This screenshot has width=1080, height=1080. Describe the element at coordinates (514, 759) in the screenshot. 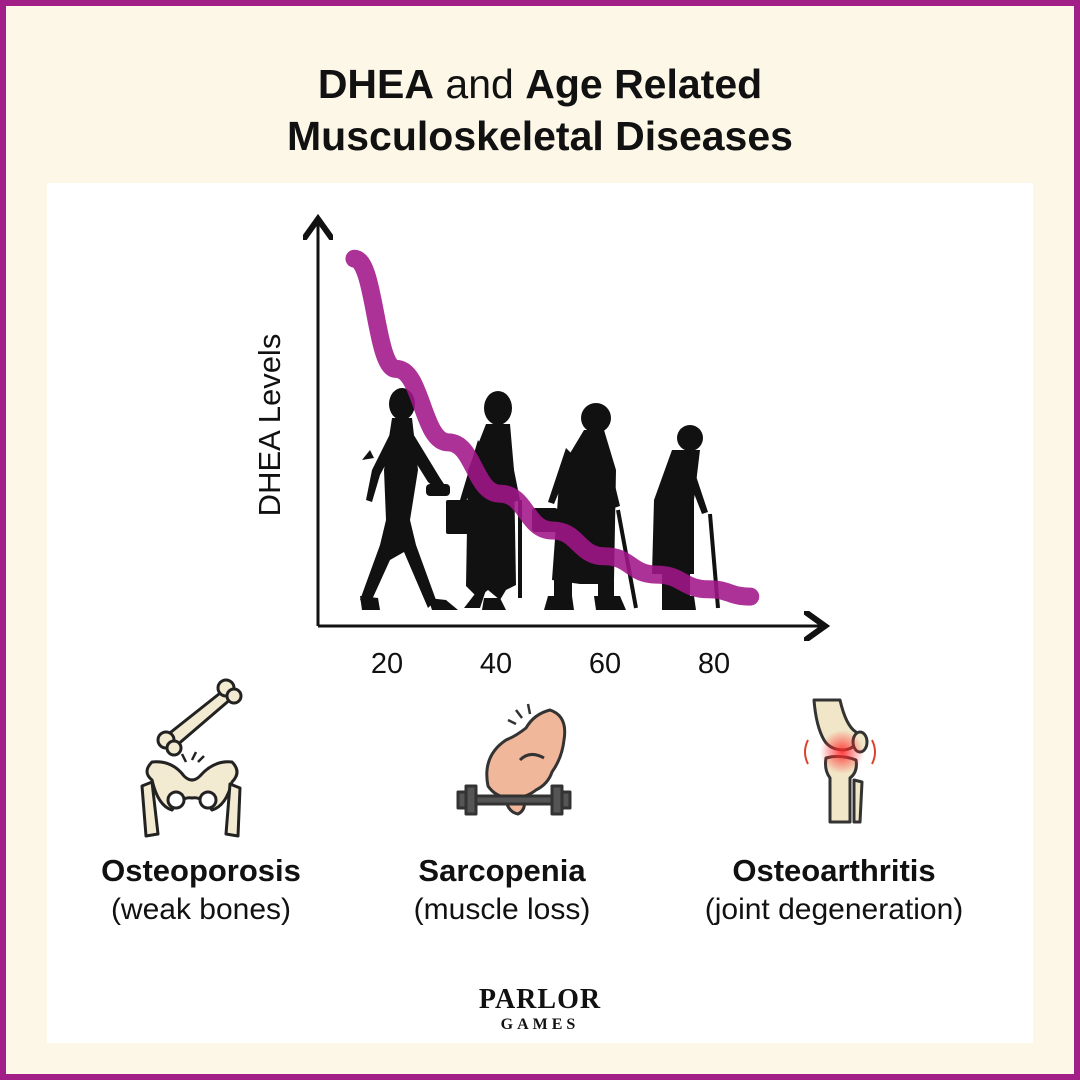

I see `flexed-arm-dumbbell-icon` at that location.